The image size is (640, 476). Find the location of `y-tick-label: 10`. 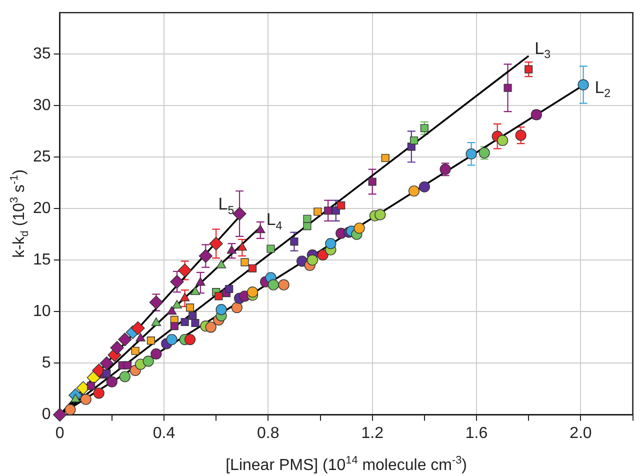

y-tick-label: 10 is located at coordinates (42, 311).